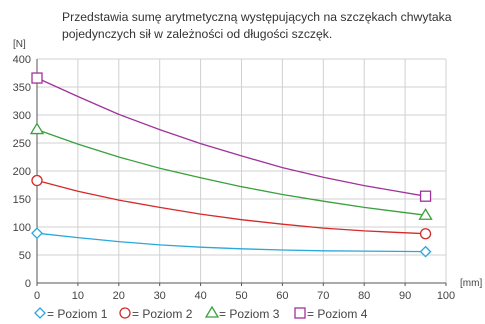  I want to click on x-tick-label: 70, so click(323, 296).